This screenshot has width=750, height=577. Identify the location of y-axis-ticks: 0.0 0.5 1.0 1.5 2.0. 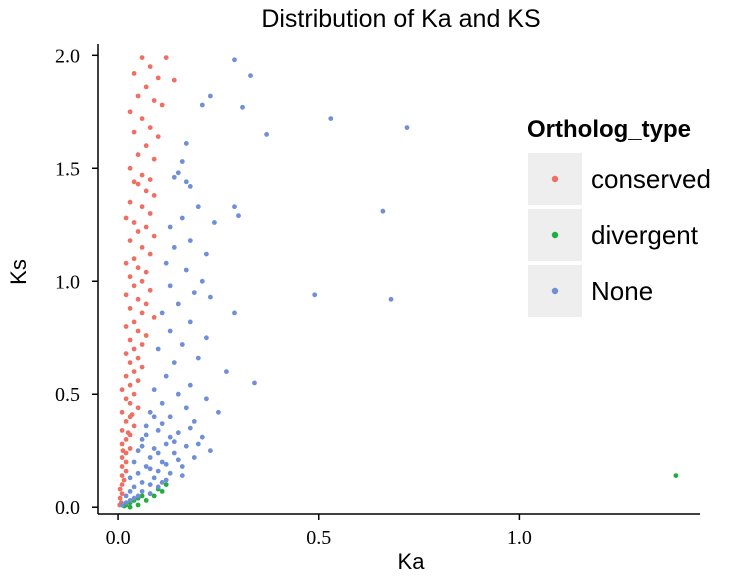
(76, 282).